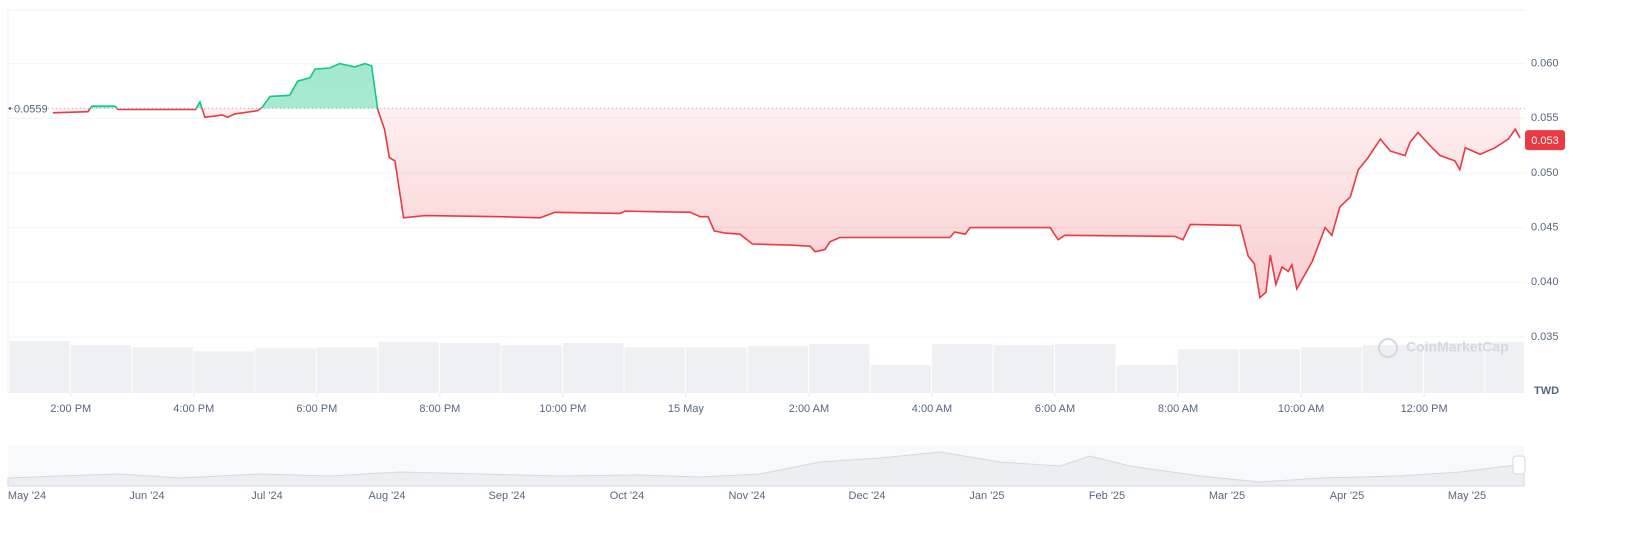 The width and height of the screenshot is (1649, 541). I want to click on navigator-chart, so click(766, 469).